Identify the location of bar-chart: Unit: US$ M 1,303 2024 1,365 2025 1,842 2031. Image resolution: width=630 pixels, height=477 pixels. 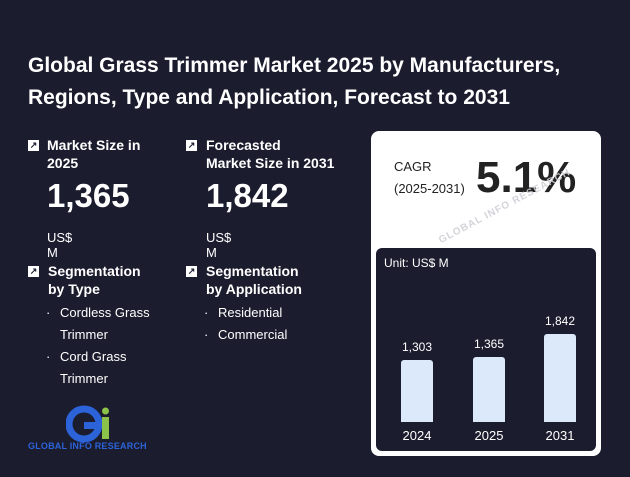
(486, 349).